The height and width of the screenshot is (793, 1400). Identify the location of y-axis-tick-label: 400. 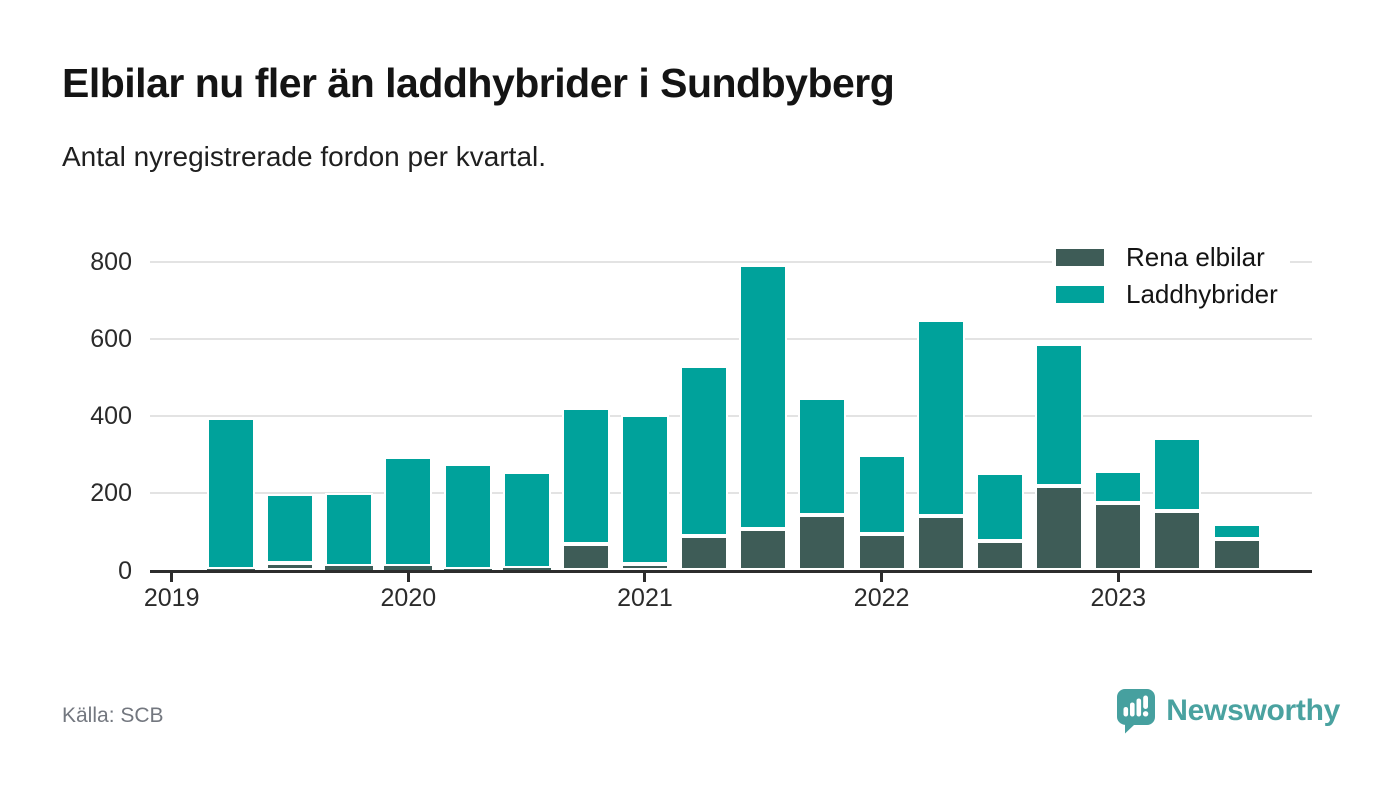
(111, 416).